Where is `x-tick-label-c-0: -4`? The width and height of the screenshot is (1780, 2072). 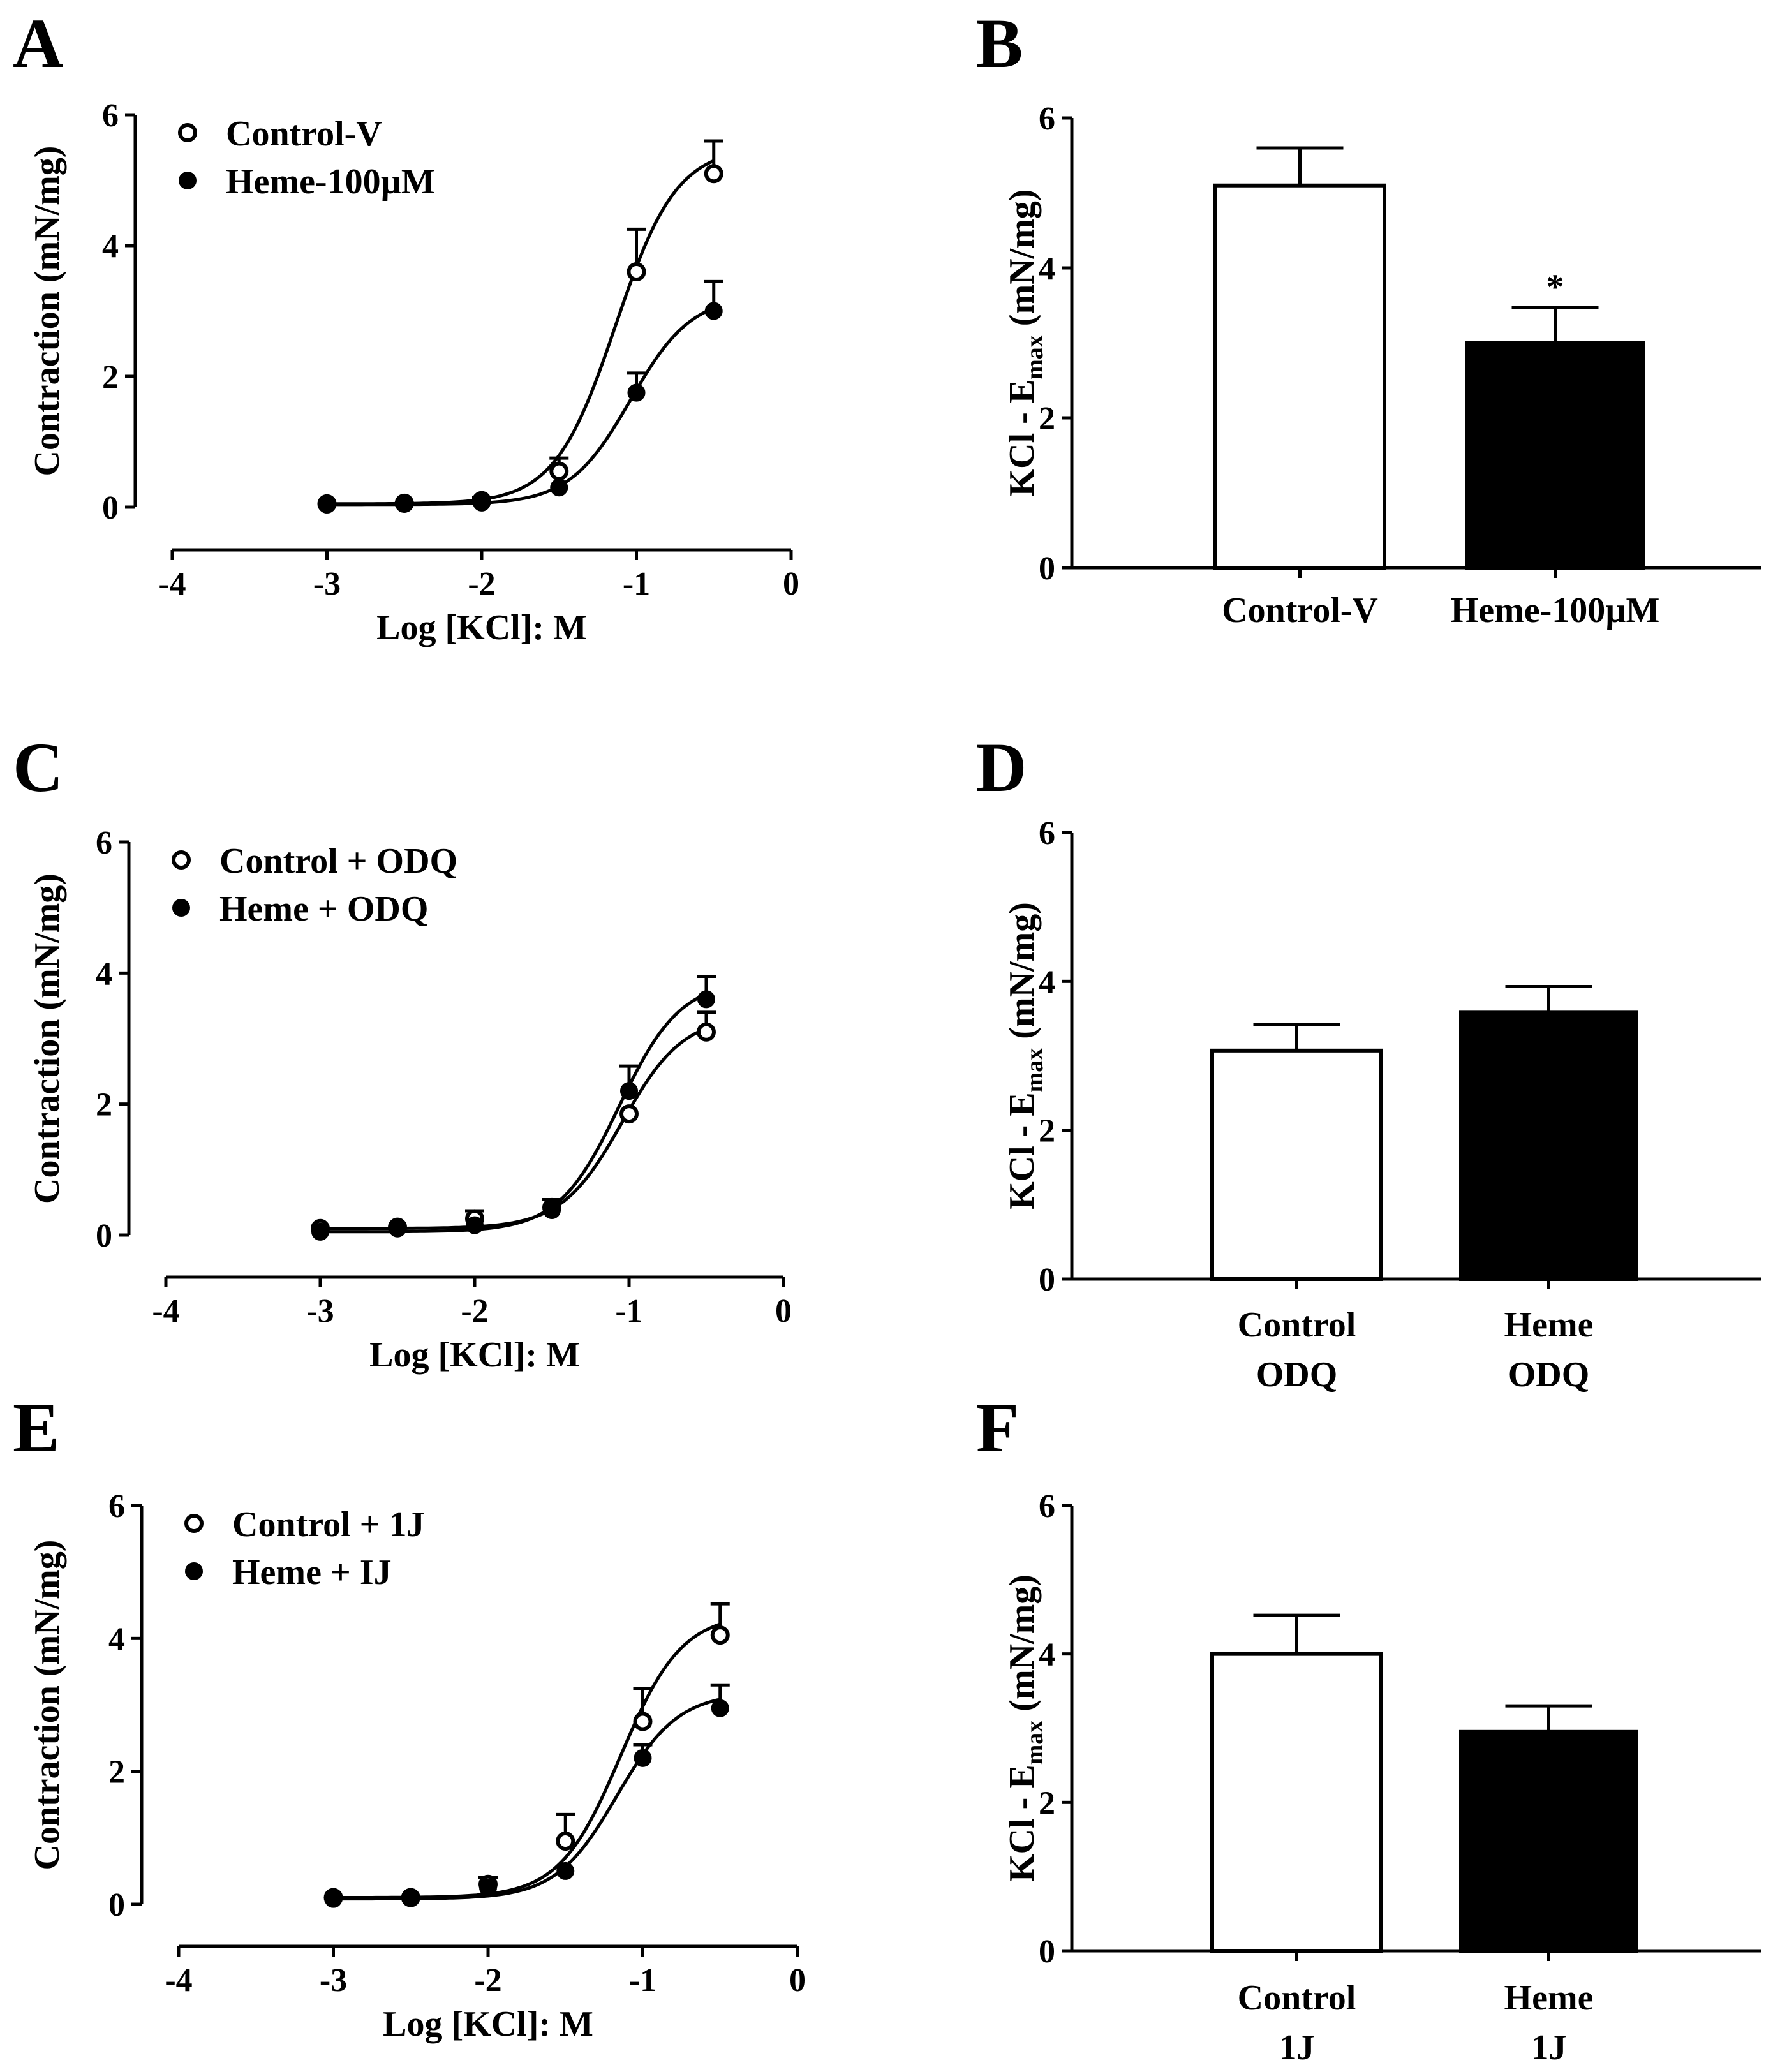 x-tick-label-c-0: -4 is located at coordinates (165, 1311).